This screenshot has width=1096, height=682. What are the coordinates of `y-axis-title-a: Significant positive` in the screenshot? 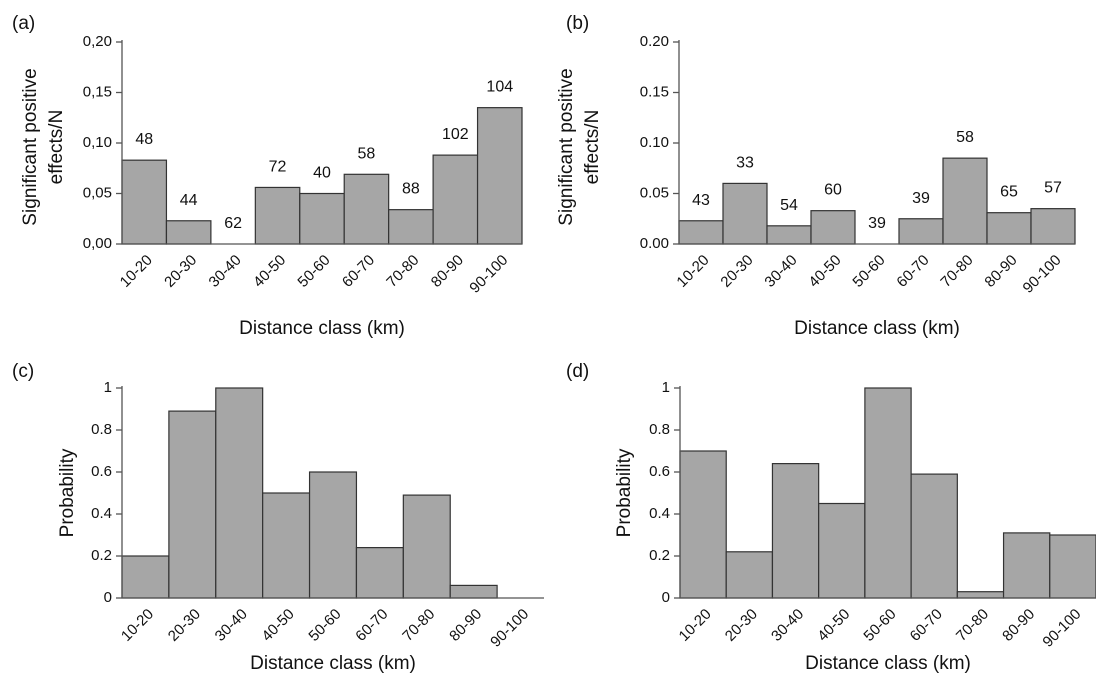 It's located at (30, 146).